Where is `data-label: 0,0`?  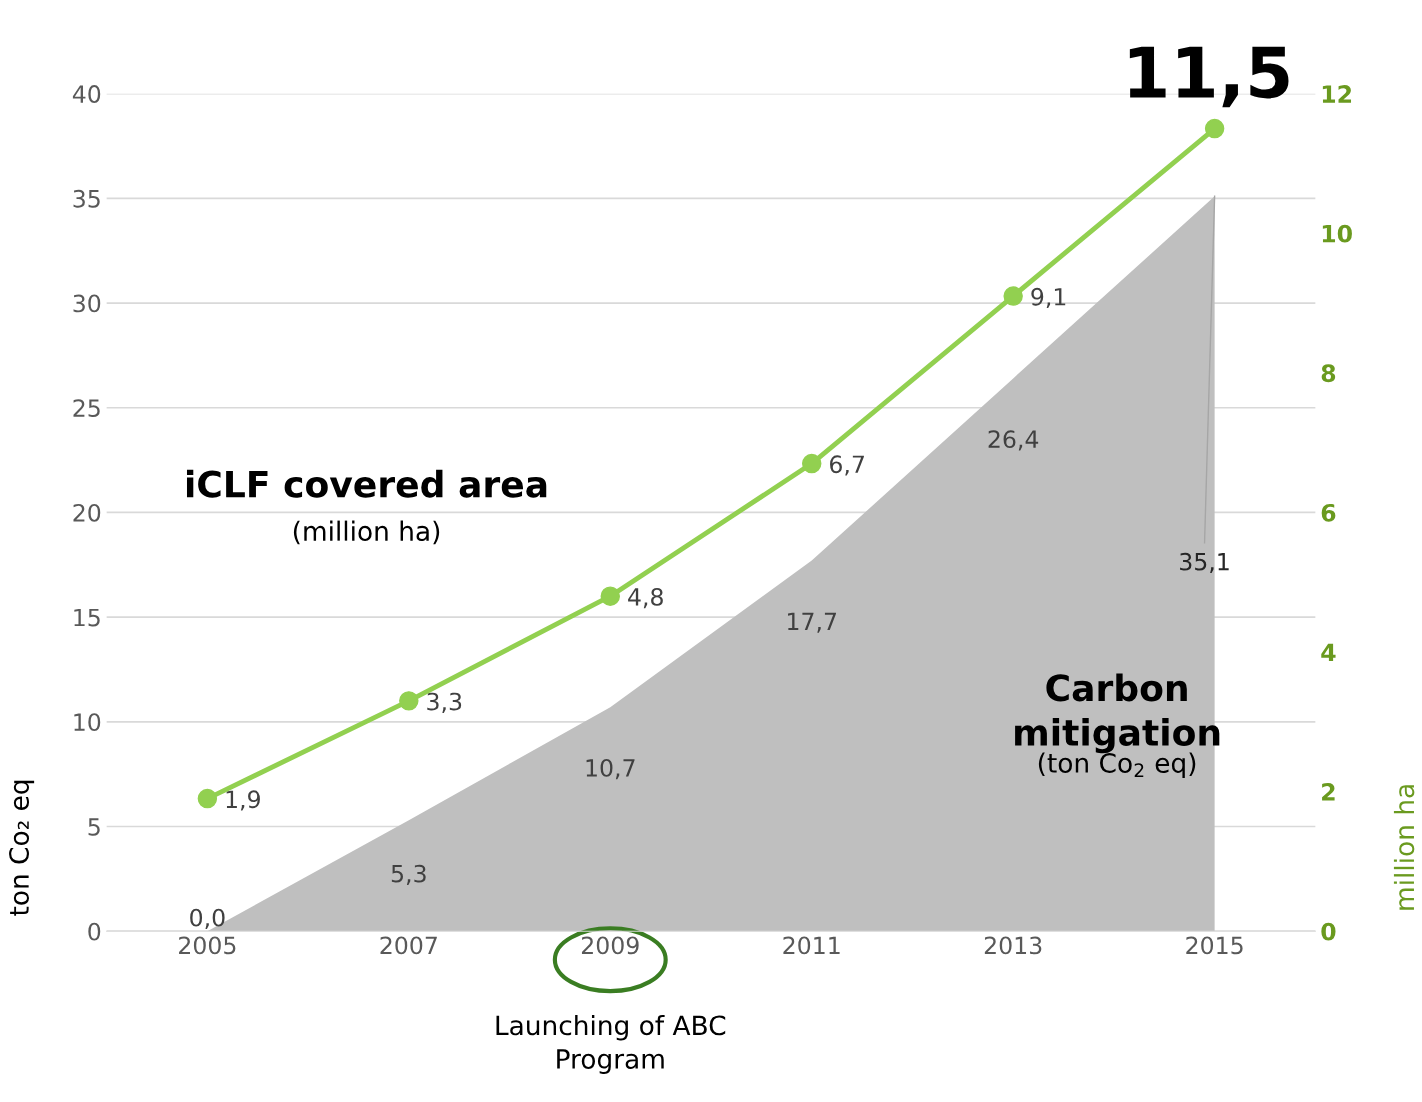 data-label: 0,0 is located at coordinates (207, 919).